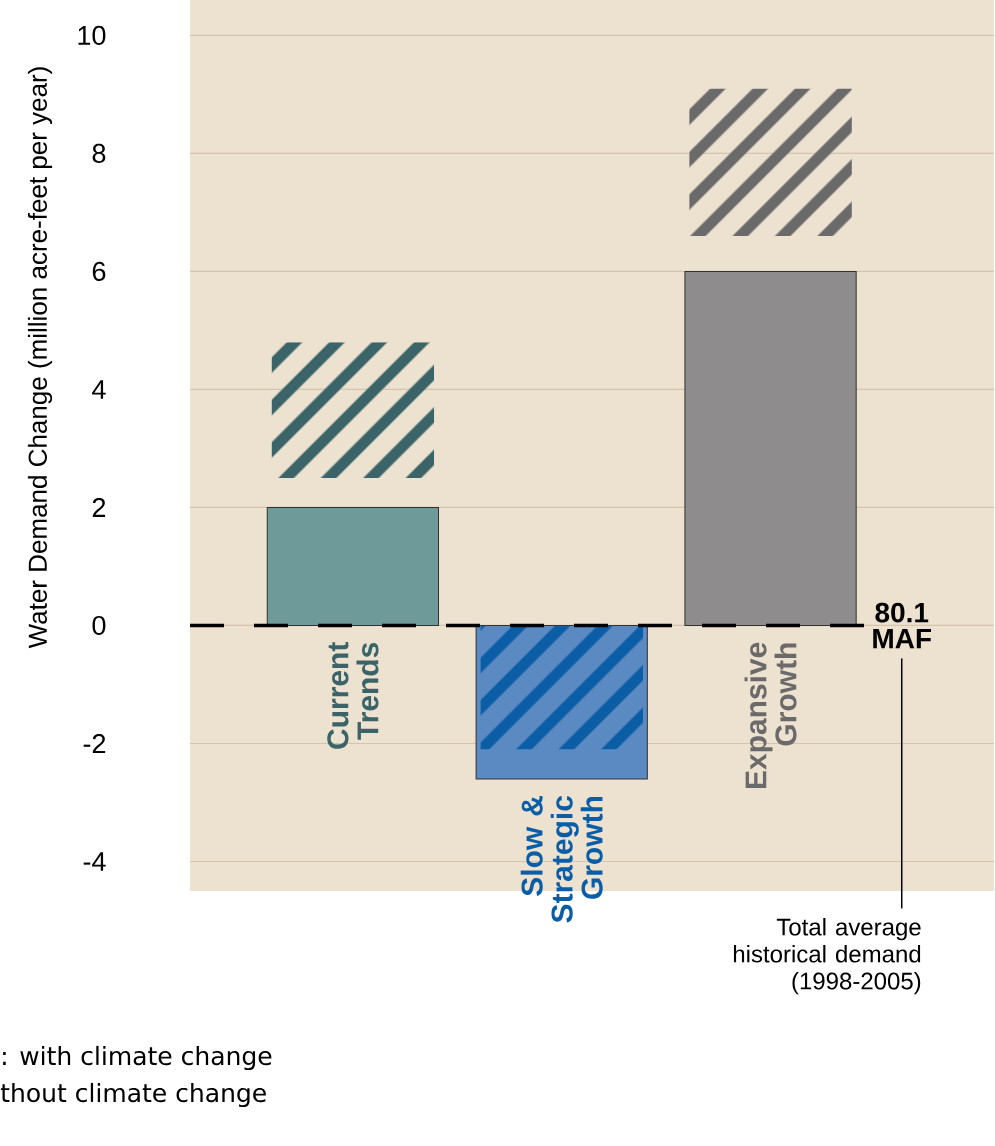 The image size is (995, 1146). Describe the element at coordinates (137, 1058) in the screenshot. I see `text: : with climate change` at that location.